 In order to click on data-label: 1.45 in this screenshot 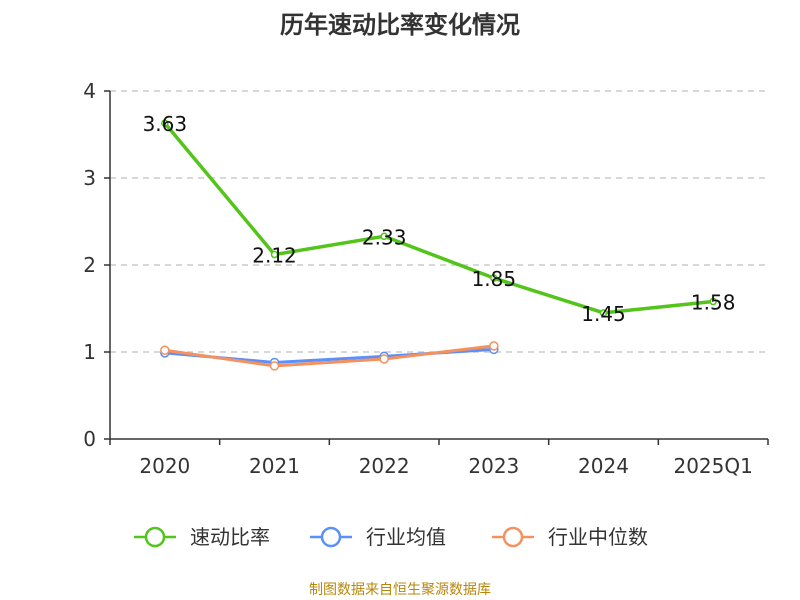, I will do `click(603, 314)`.